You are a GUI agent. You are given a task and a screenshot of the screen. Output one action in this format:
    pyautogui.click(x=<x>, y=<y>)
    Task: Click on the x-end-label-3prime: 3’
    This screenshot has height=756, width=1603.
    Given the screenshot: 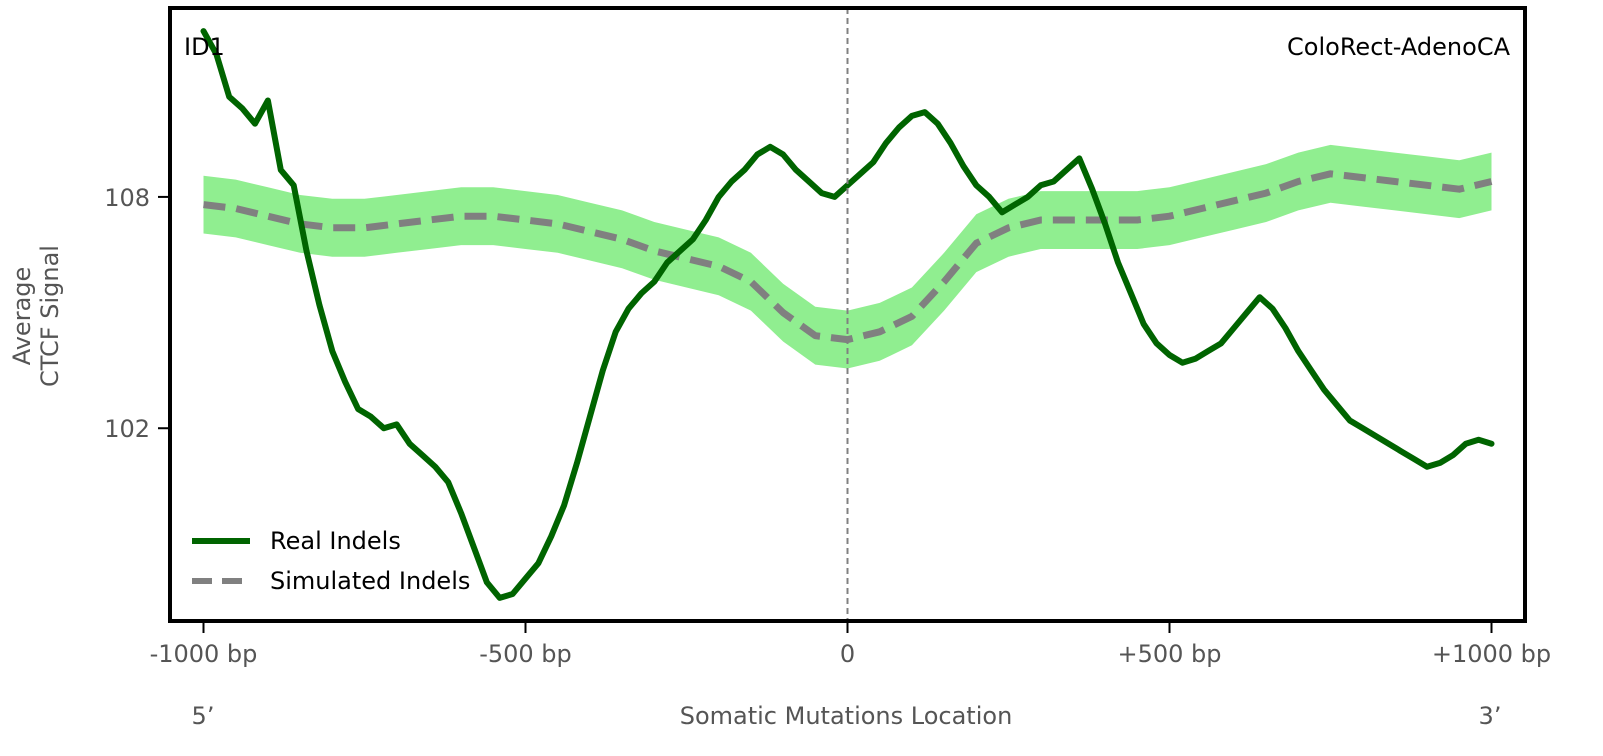 What is the action you would take?
    pyautogui.click(x=1490, y=716)
    